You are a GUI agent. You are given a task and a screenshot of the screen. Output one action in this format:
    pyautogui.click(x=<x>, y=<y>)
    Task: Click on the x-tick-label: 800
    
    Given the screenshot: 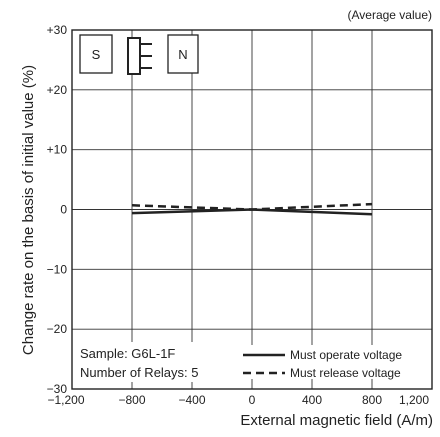 What is the action you would take?
    pyautogui.click(x=372, y=400)
    